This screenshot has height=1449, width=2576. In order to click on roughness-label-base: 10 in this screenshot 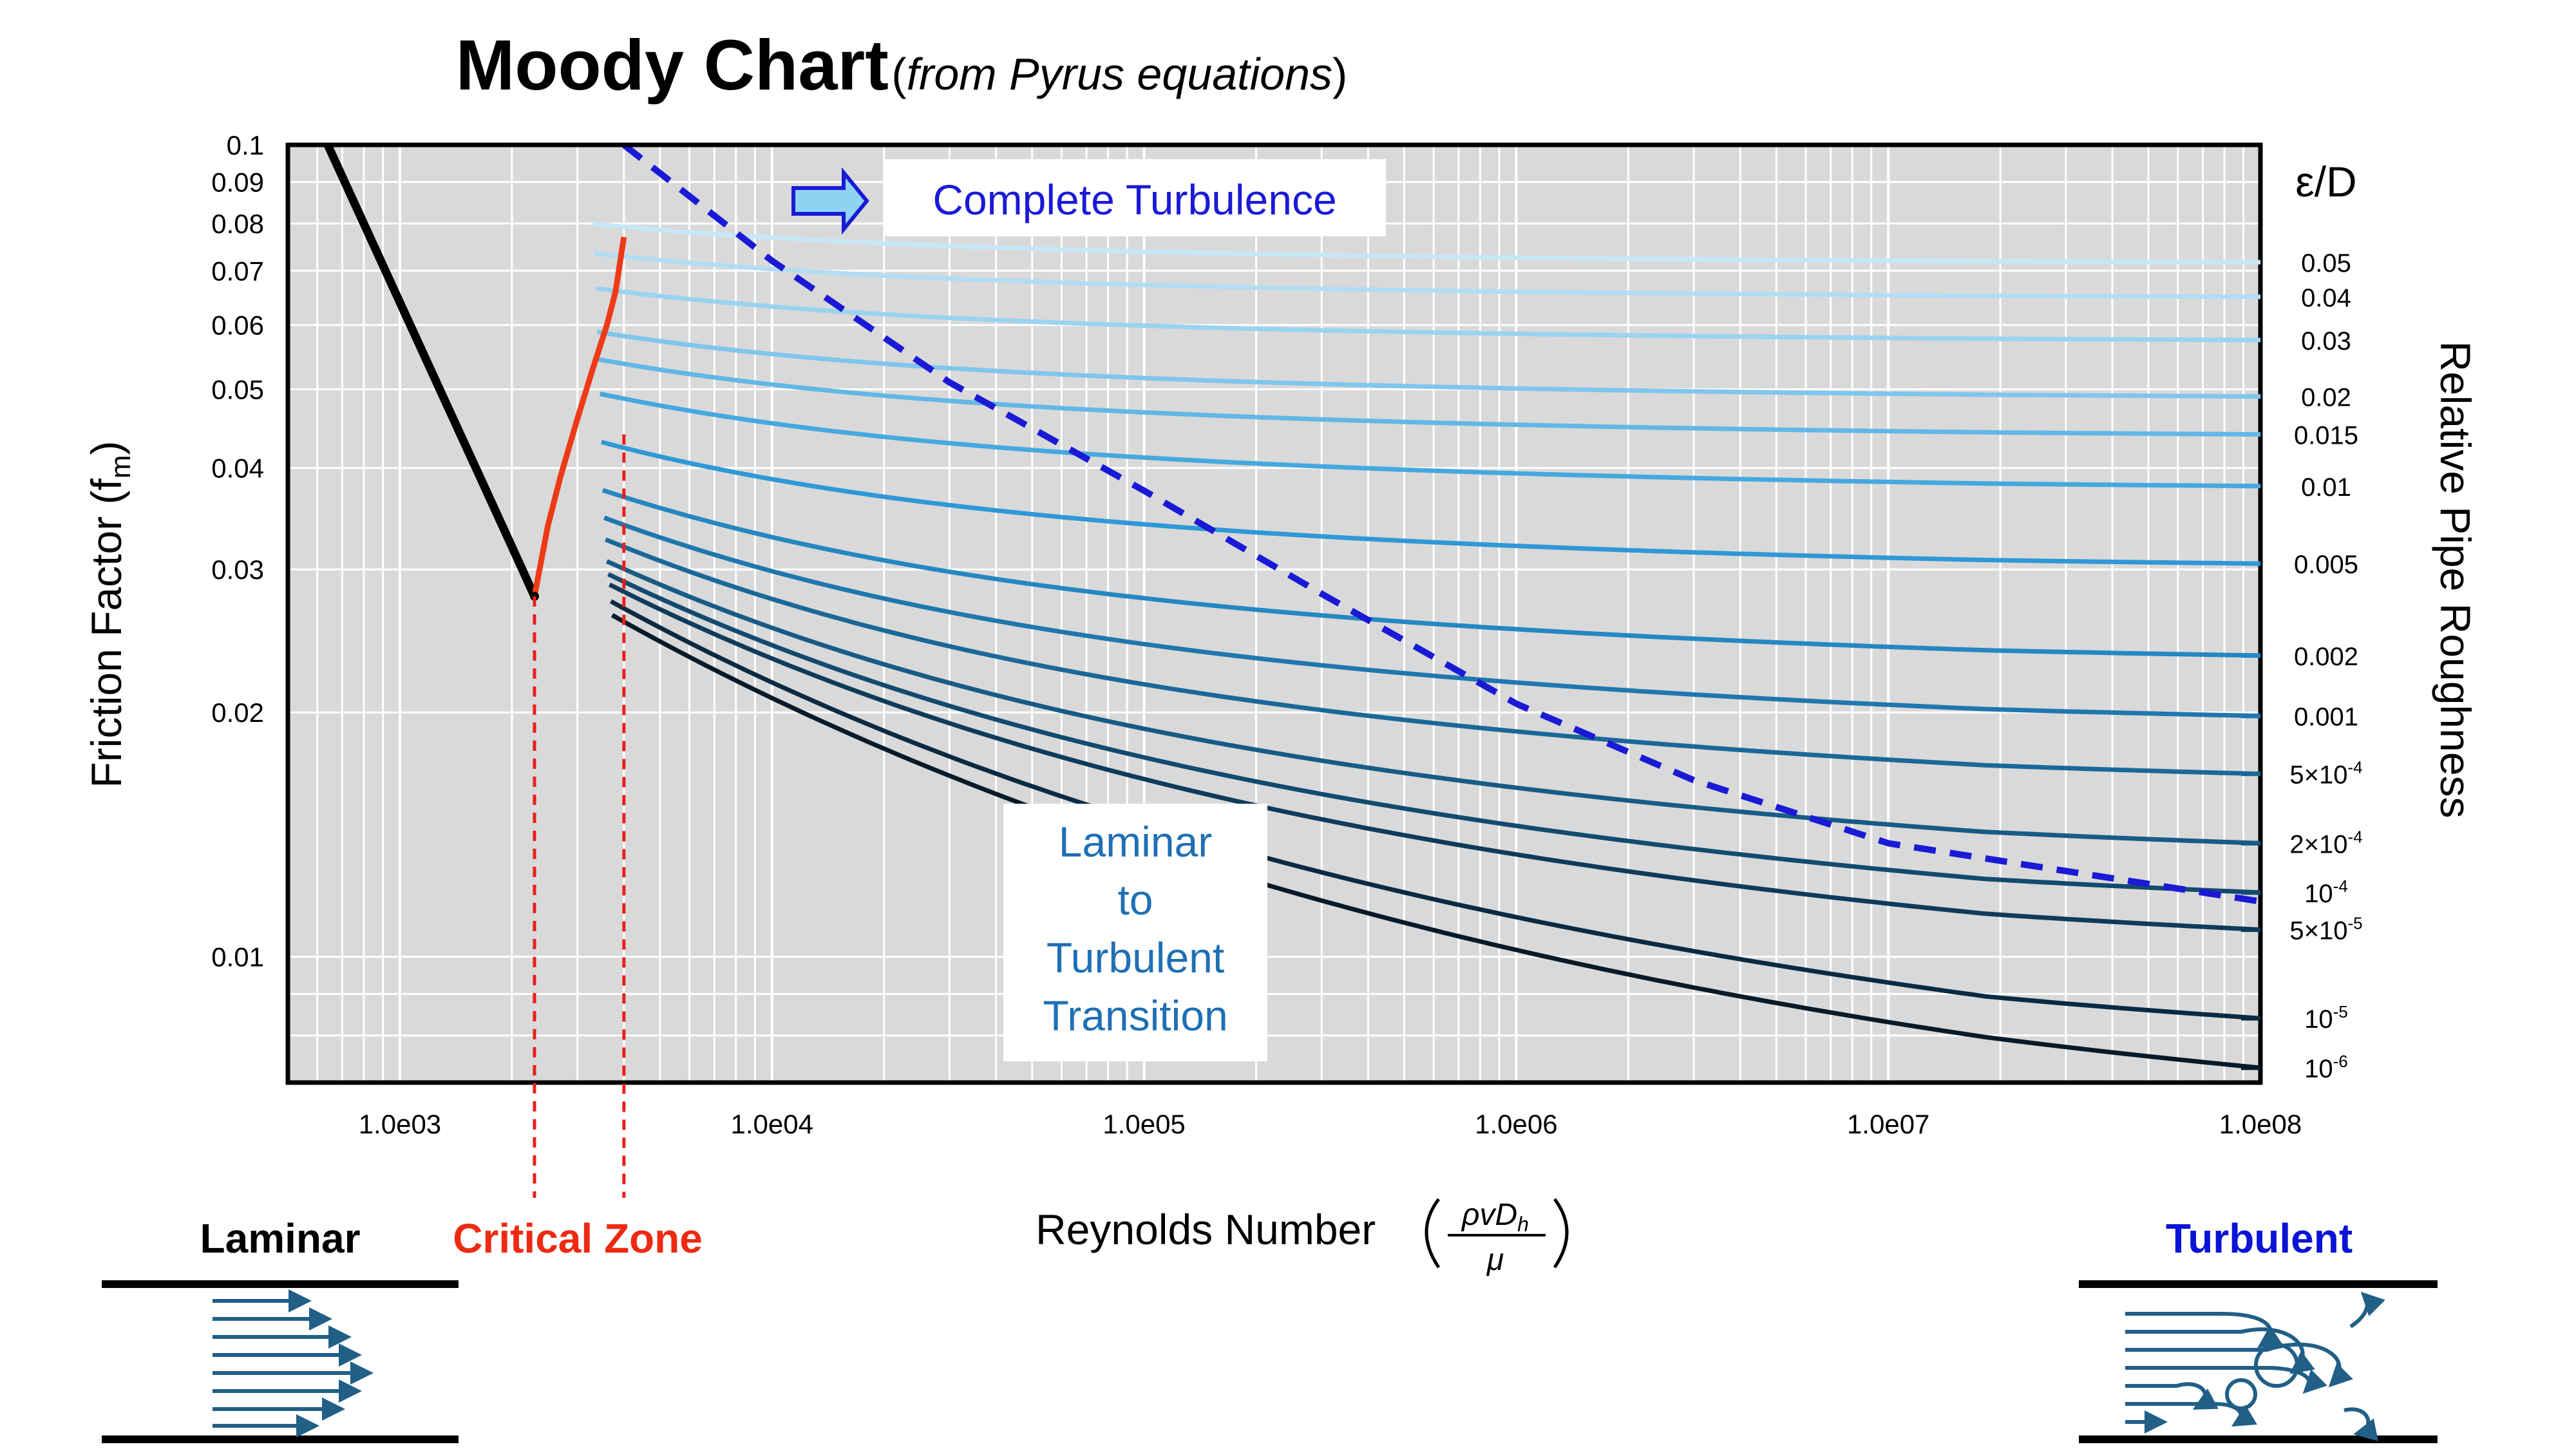, I will do `click(2318, 1069)`.